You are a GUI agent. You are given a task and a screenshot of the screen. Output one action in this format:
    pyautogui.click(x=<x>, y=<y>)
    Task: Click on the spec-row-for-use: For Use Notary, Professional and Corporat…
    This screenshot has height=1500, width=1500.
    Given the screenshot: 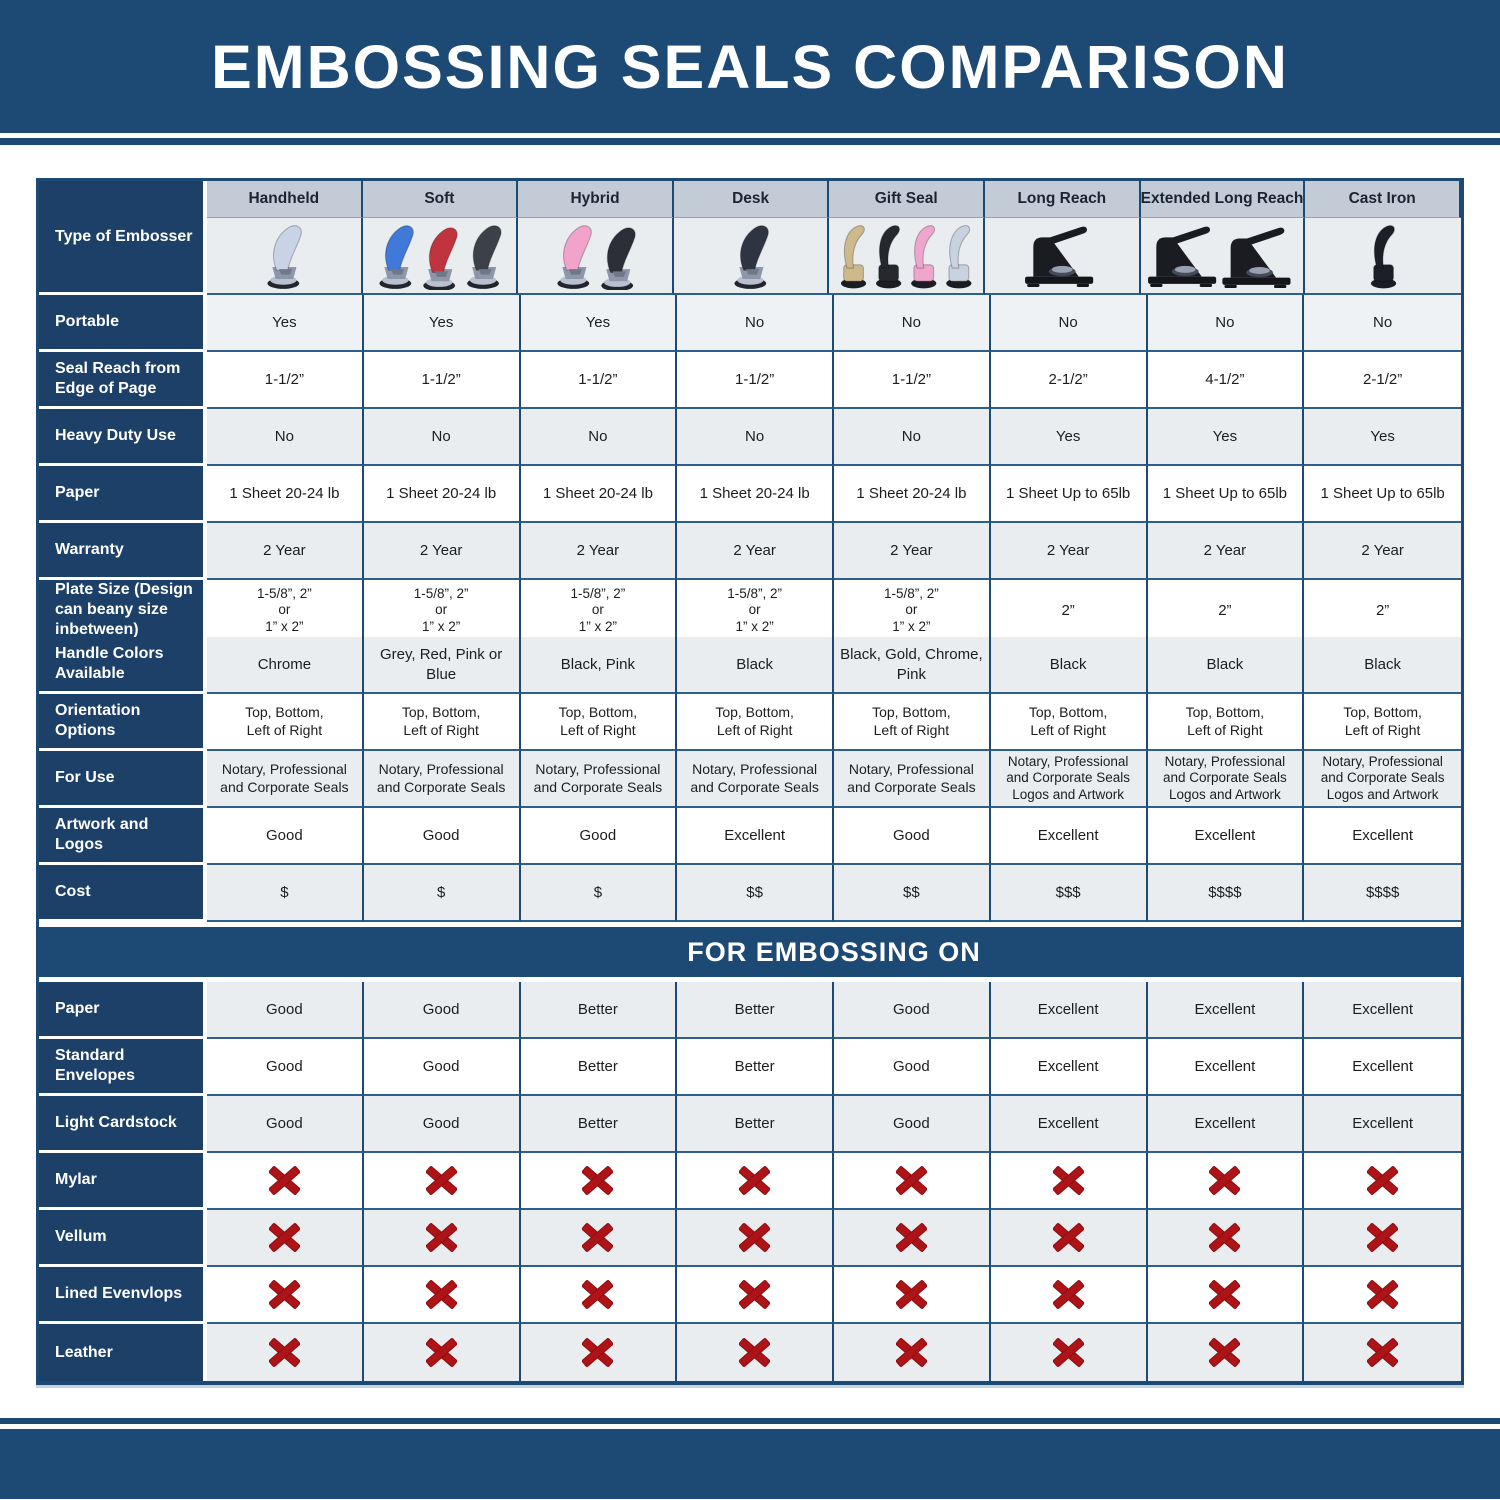 What is the action you would take?
    pyautogui.click(x=750, y=779)
    